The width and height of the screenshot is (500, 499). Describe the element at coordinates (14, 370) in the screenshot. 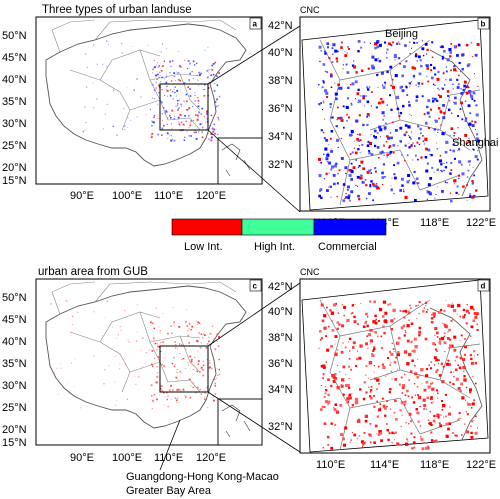

I see `panel-c-y-ticks: 50°N 45°N 40°N 35°N 30°N 25°N 20°N 15°N` at that location.